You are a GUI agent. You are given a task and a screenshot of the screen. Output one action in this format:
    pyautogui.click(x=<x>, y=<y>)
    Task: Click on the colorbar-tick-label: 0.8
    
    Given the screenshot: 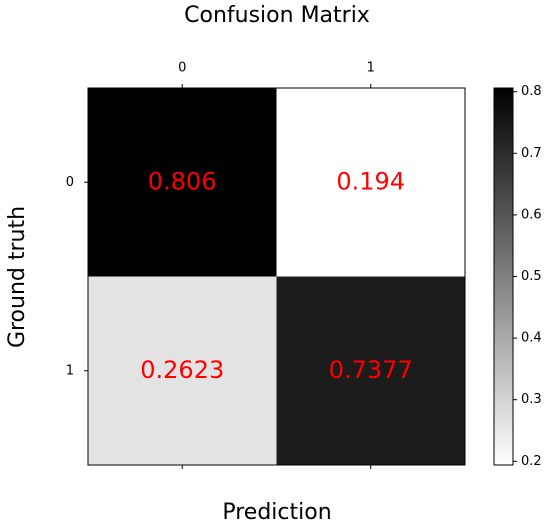 What is the action you would take?
    pyautogui.click(x=531, y=91)
    